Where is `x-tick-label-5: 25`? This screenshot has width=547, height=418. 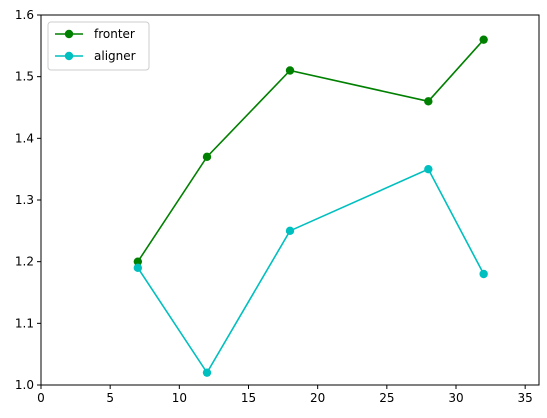
x-tick-label-5: 25 is located at coordinates (386, 398).